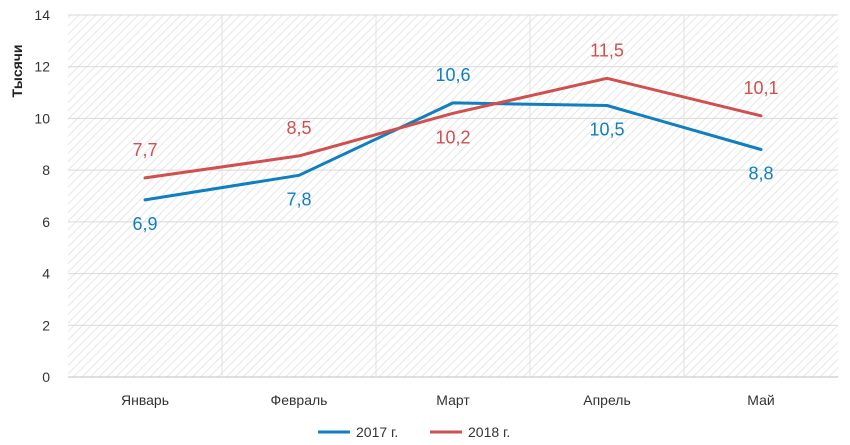  I want to click on y-tick-label: 14, so click(42, 15).